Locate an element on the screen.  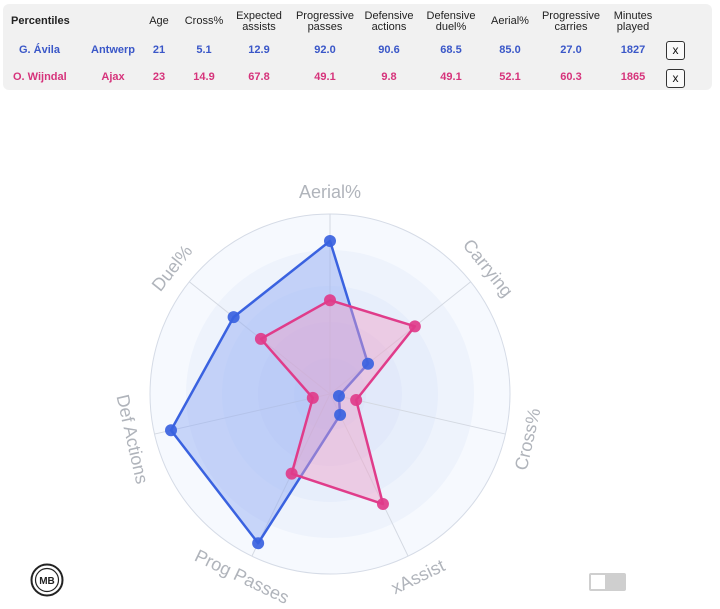
header-pc-2: carries is located at coordinates (571, 27).